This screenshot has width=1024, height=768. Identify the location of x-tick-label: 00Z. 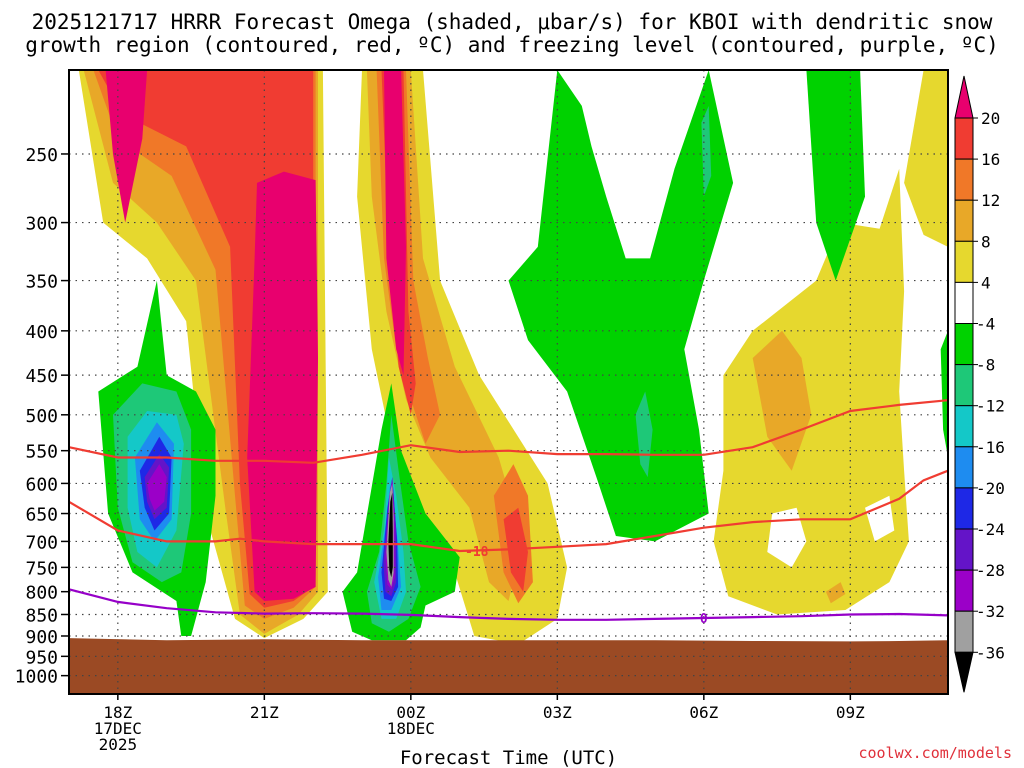
(410, 712).